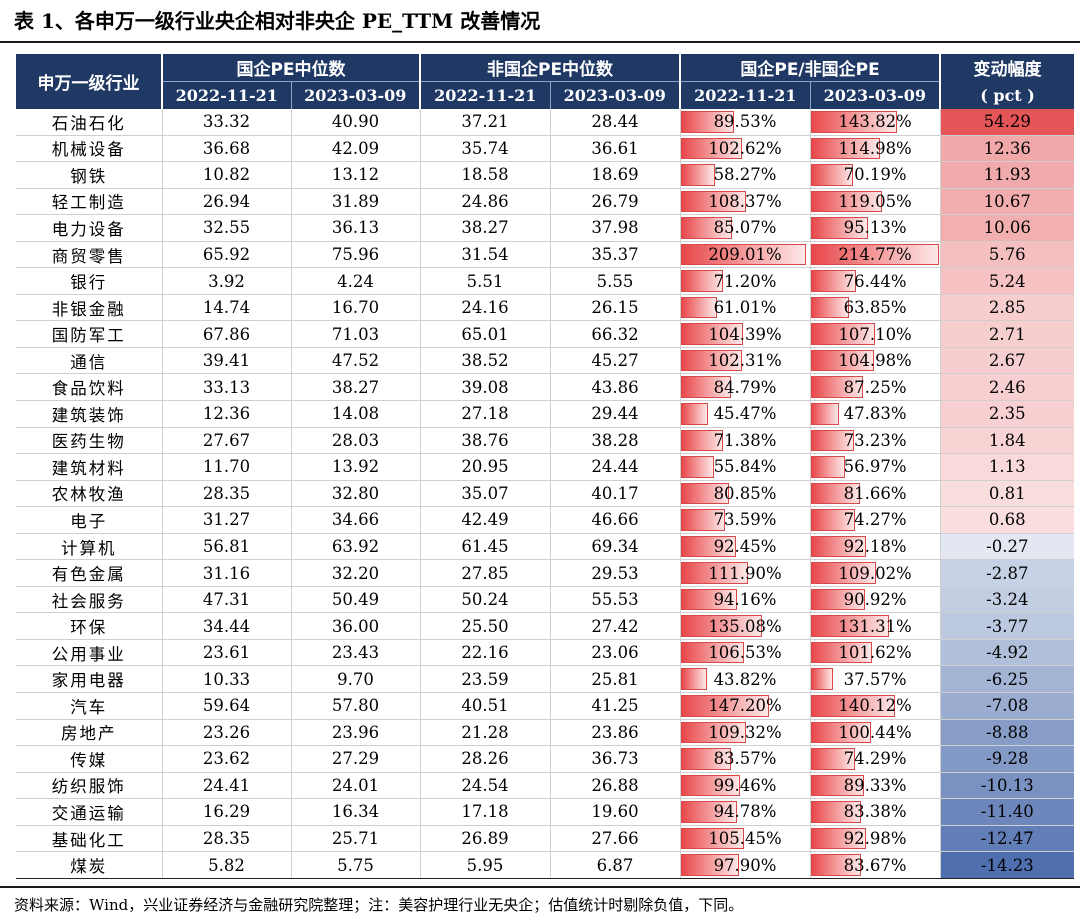  I want to click on industry-name: 有色金属, so click(89, 573).